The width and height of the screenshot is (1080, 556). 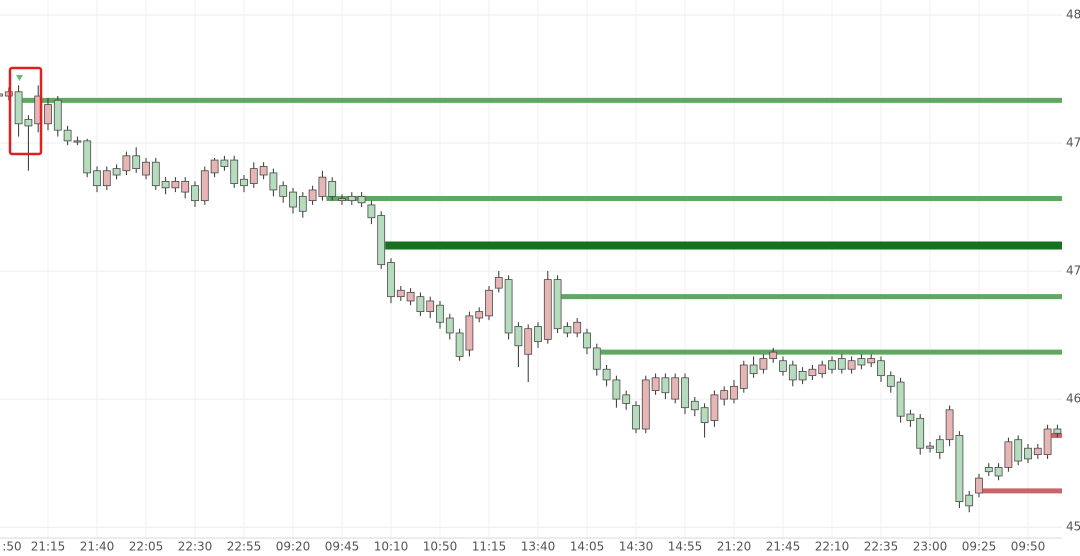 I want to click on x-tick-label: 21:20, so click(x=734, y=547).